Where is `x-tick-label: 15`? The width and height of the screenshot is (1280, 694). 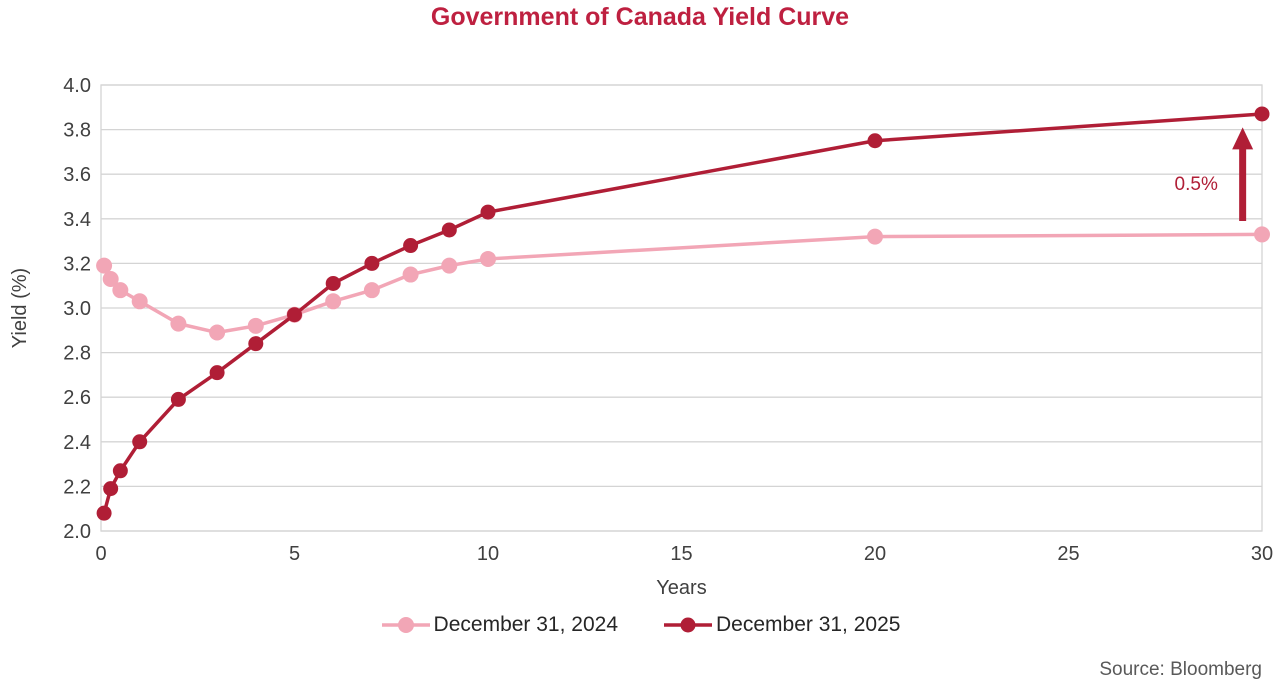
x-tick-label: 15 is located at coordinates (681, 554).